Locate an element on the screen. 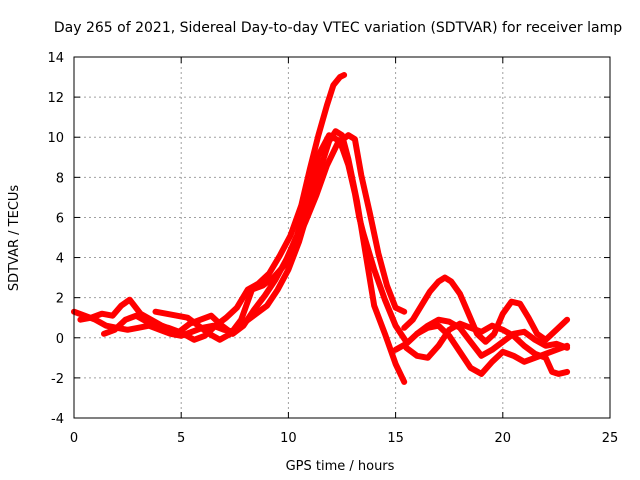 This screenshot has width=640, height=480. x-axis-label: GPS time / hours is located at coordinates (340, 466).